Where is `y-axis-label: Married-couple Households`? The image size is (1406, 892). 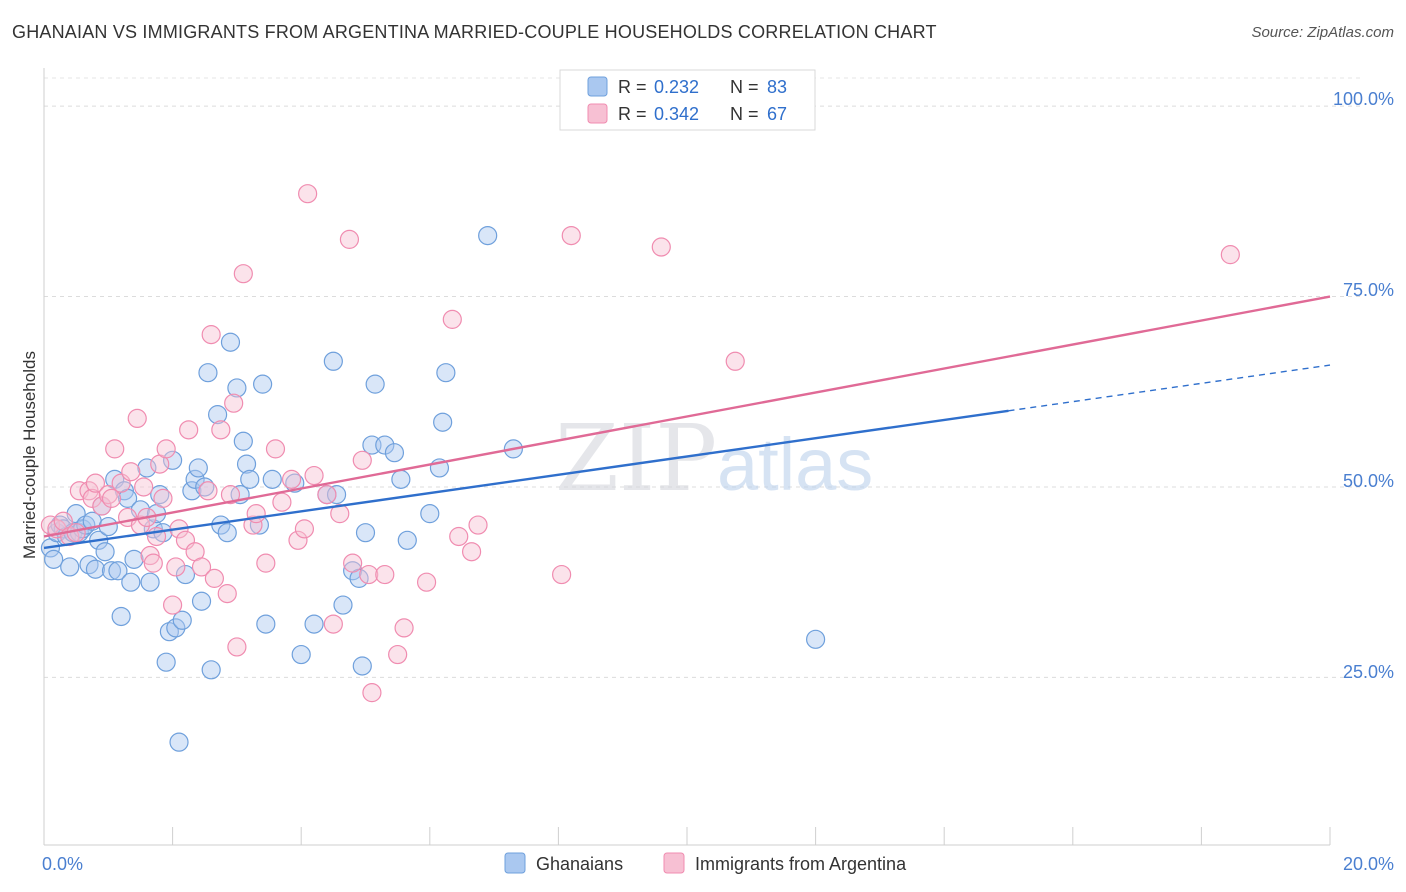 y-axis-label: Married-couple Households is located at coordinates (29, 455).